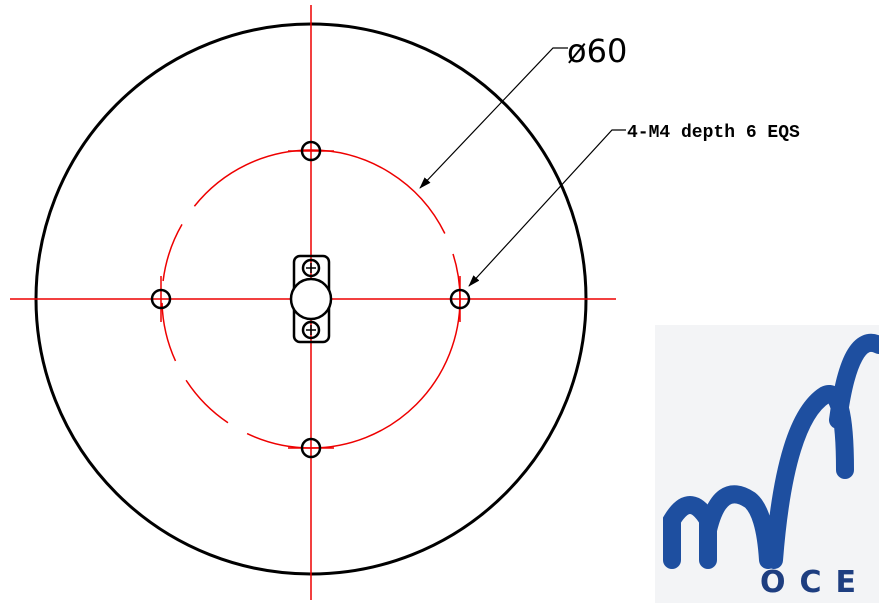 Image resolution: width=879 pixels, height=603 pixels. I want to click on center-slot, so click(311, 299).